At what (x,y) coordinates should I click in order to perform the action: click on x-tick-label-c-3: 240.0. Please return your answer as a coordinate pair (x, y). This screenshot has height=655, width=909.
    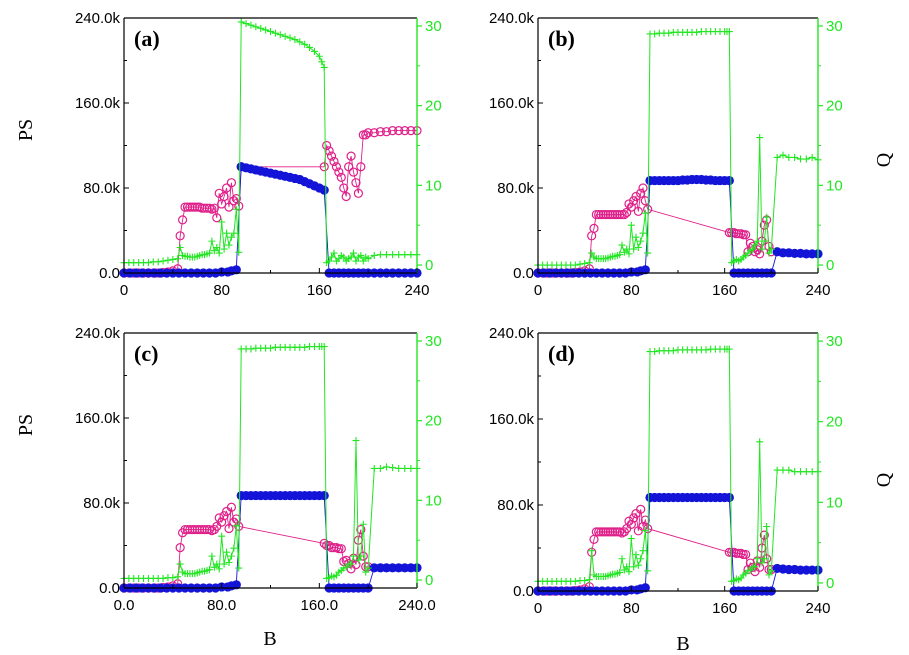
    Looking at the image, I should click on (417, 605).